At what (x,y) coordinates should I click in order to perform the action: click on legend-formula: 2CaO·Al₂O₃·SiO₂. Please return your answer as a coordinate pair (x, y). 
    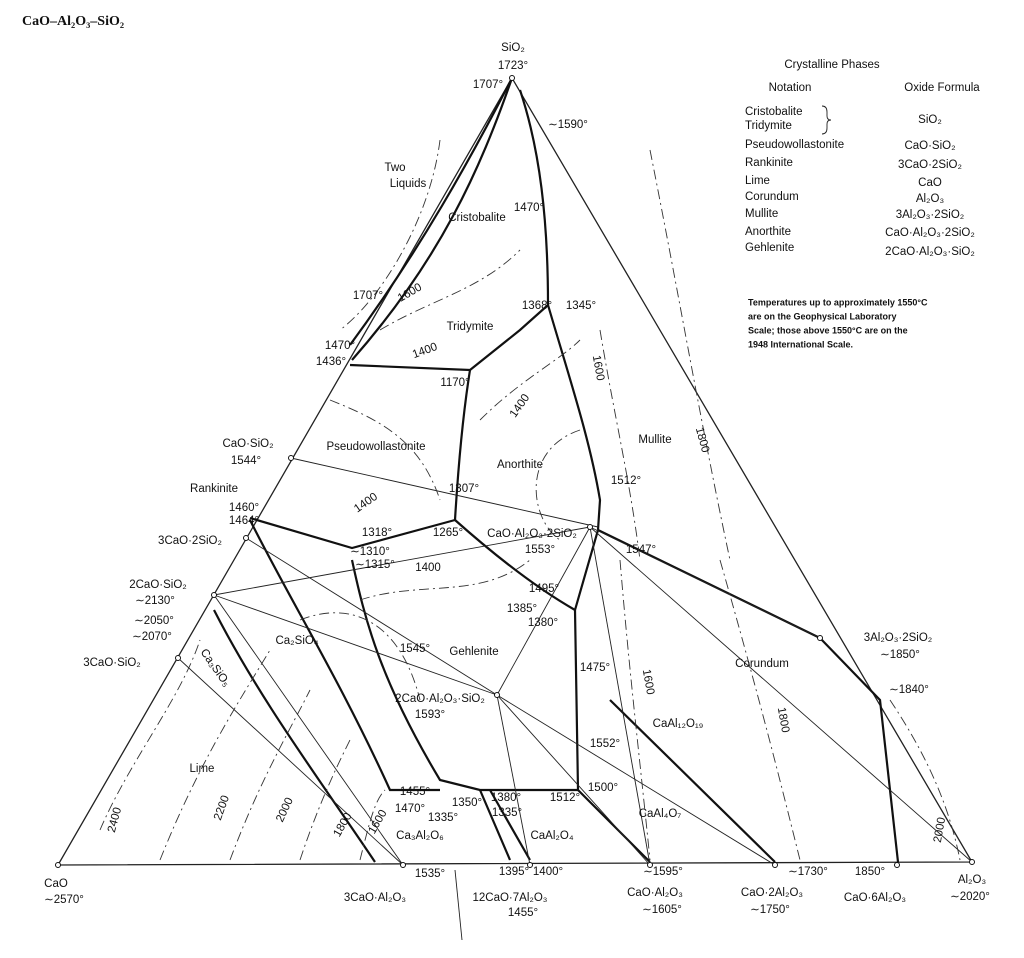
    Looking at the image, I should click on (930, 252).